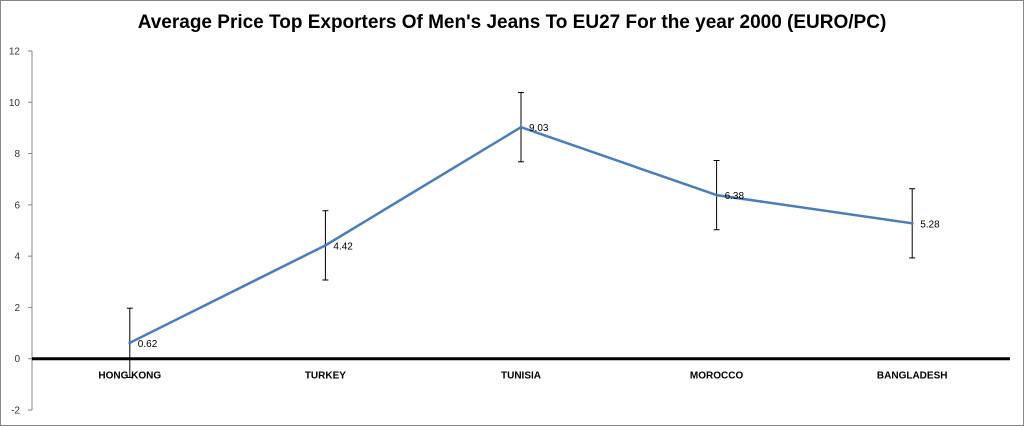 The width and height of the screenshot is (1024, 426). Describe the element at coordinates (17, 308) in the screenshot. I see `y-tick-label: 2` at that location.